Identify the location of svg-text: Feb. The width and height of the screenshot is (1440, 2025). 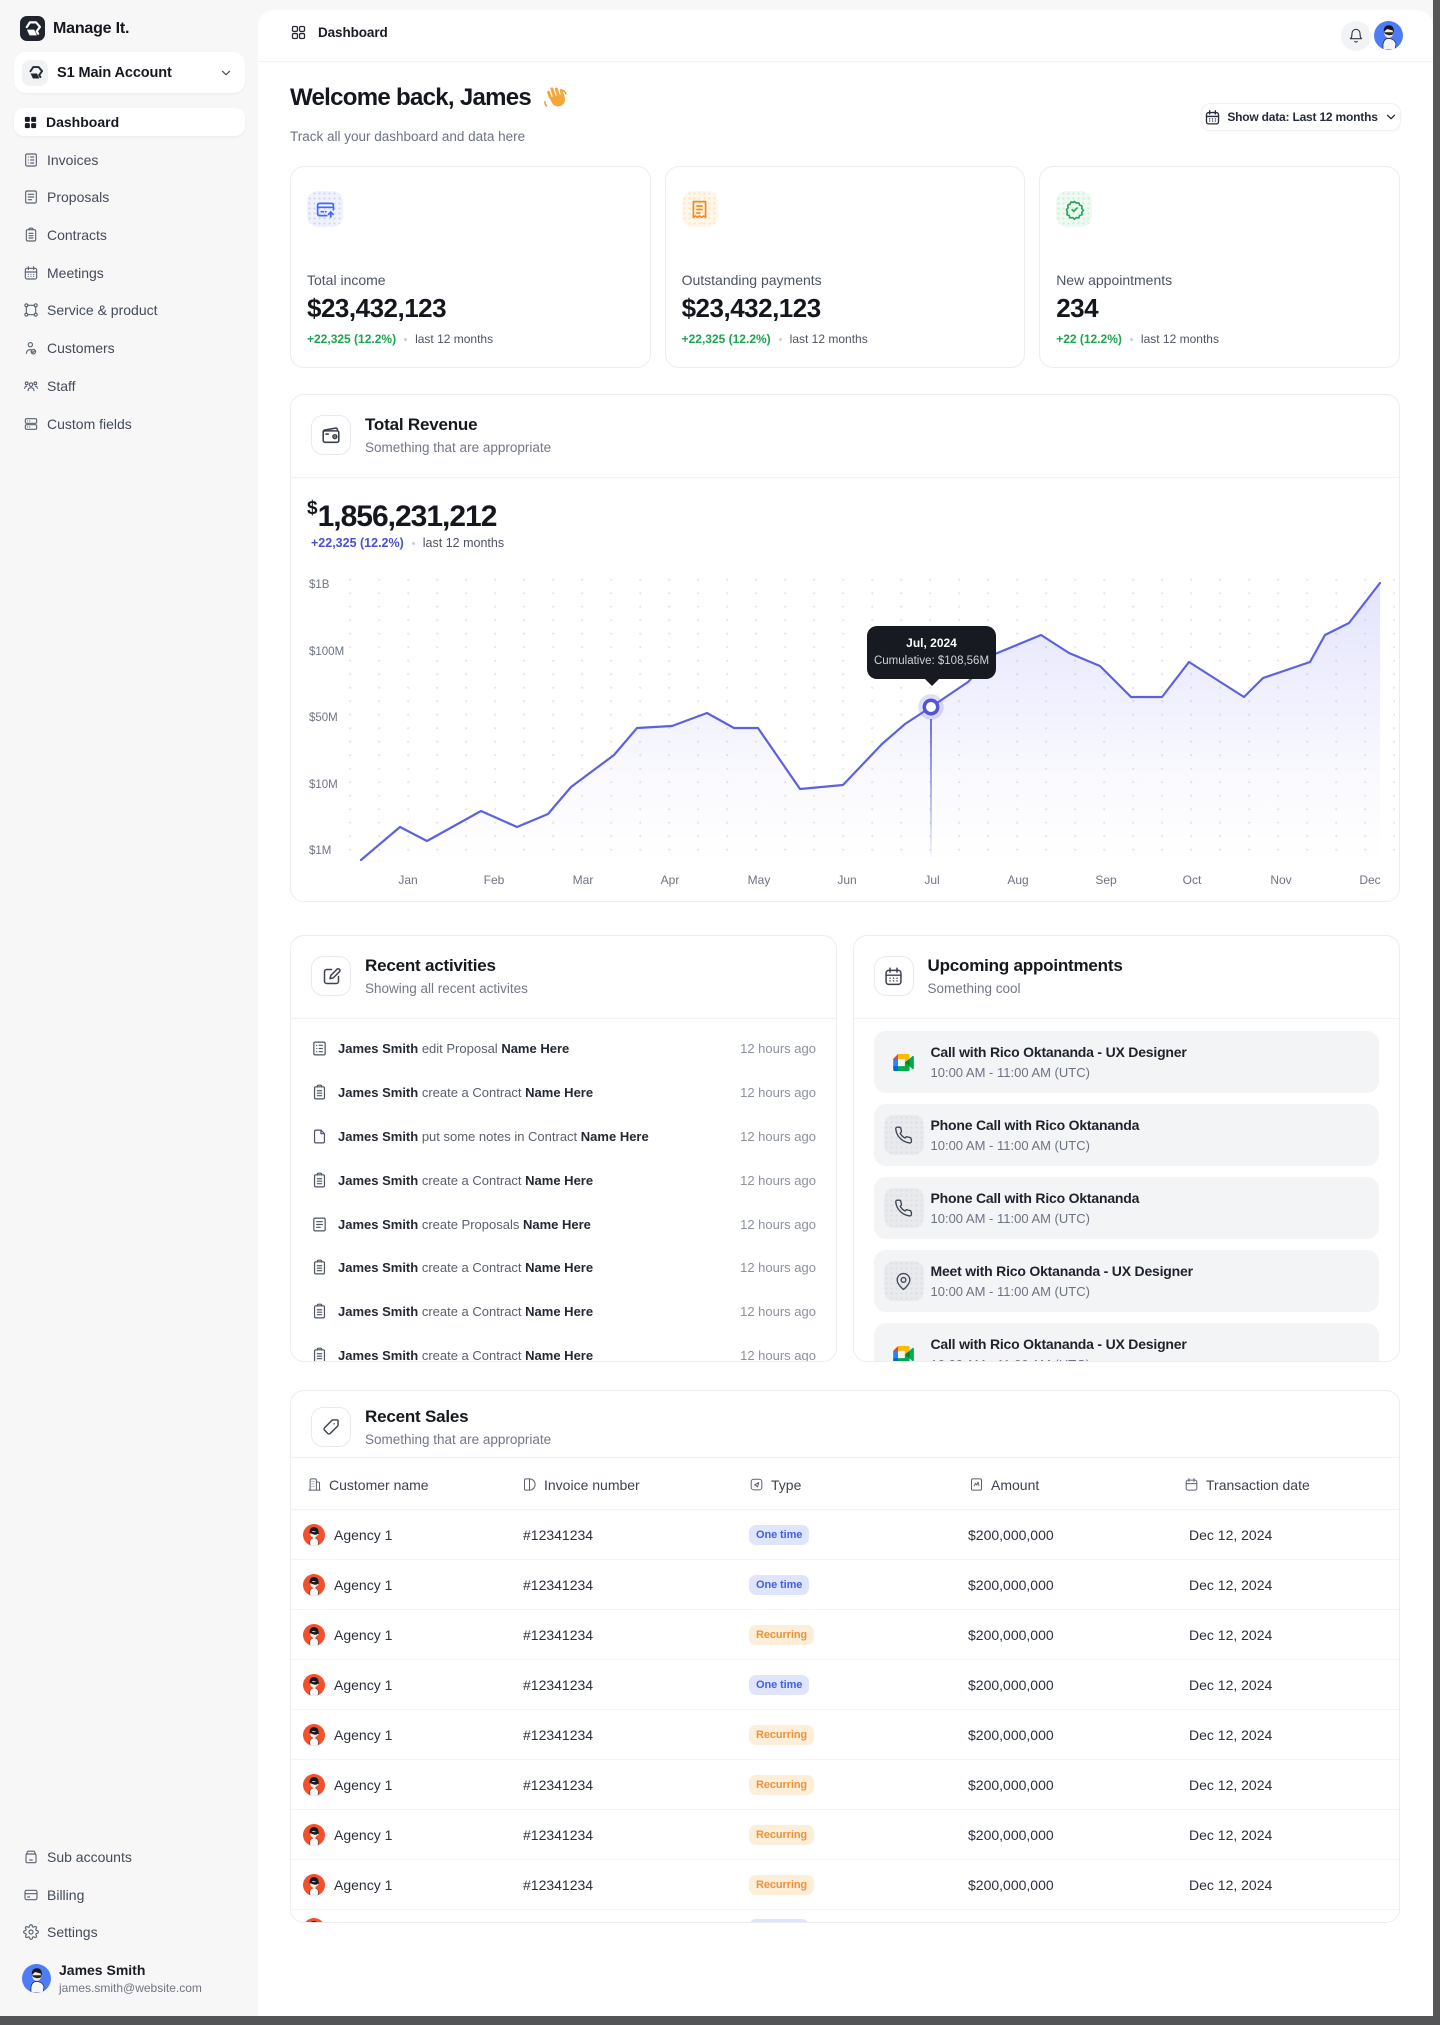
(494, 880).